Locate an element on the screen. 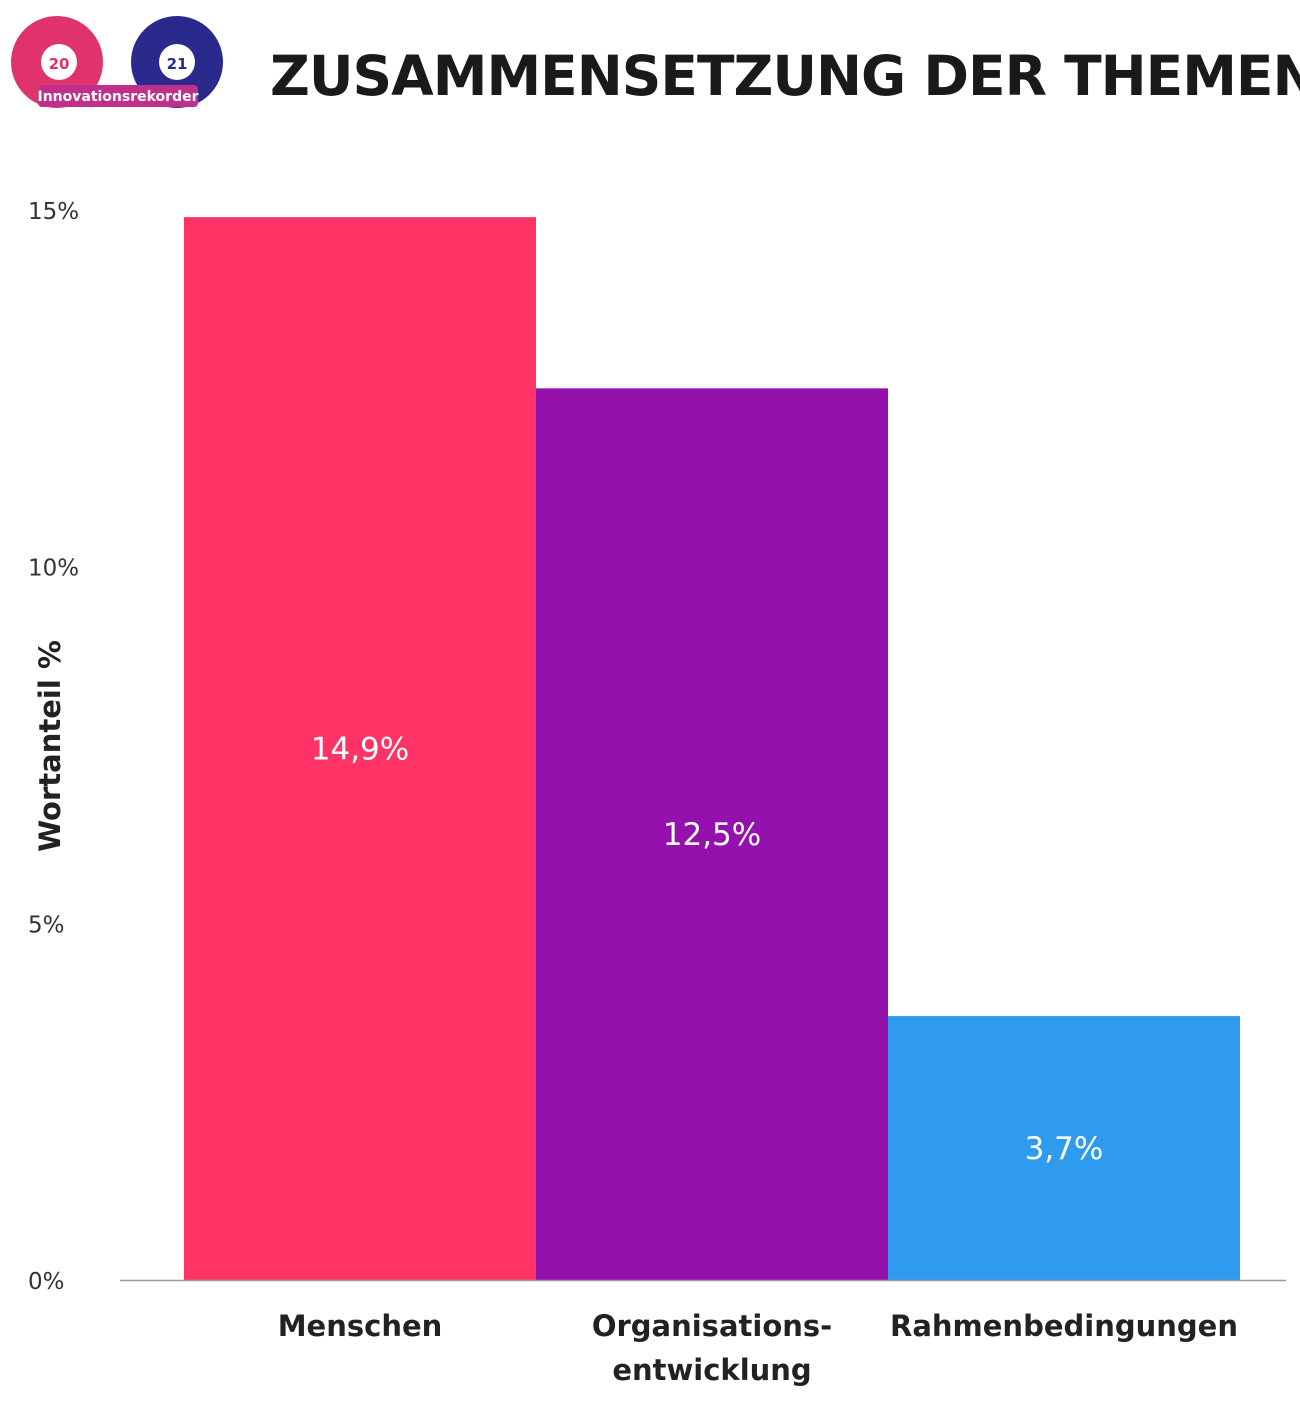 The width and height of the screenshot is (1300, 1404). x-tick-label: Rahmenbedingungen is located at coordinates (1064, 1326).